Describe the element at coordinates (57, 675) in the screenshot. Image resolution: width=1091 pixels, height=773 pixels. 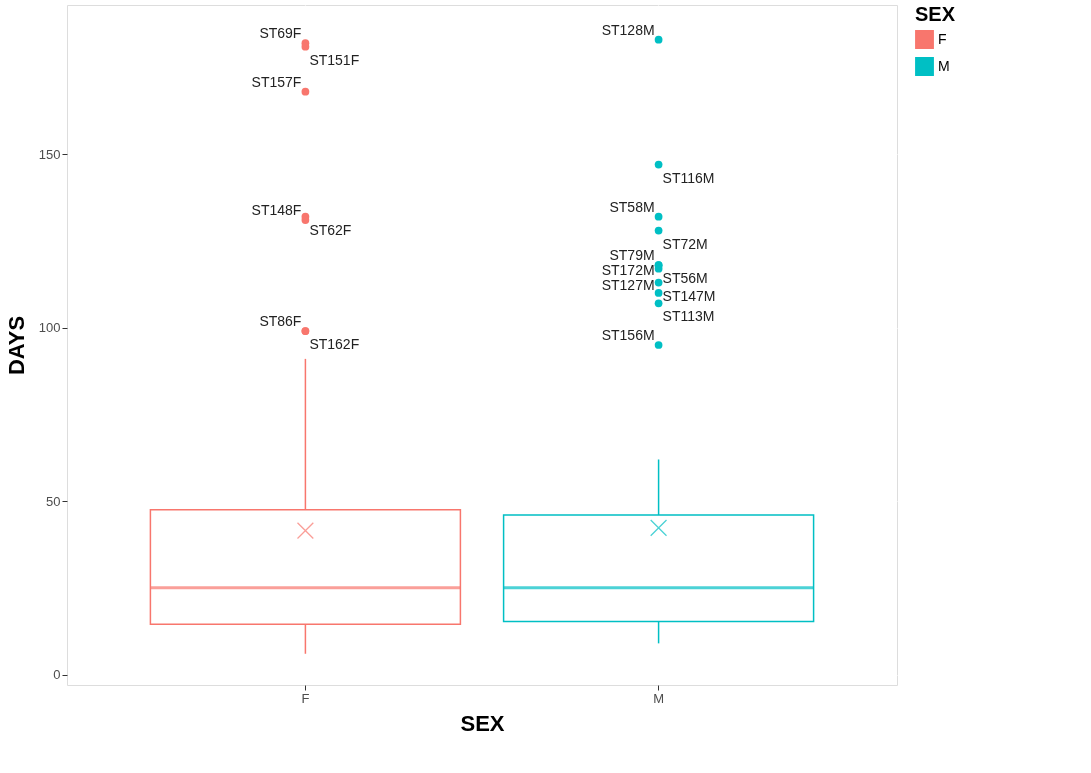
I see `y-tick-label: 0` at that location.